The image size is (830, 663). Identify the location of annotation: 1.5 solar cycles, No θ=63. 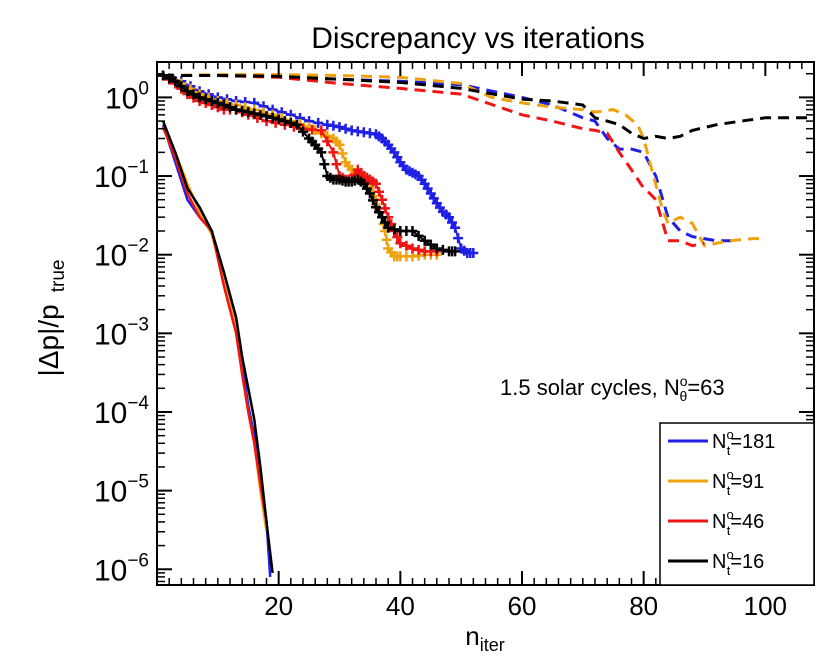
(612, 388).